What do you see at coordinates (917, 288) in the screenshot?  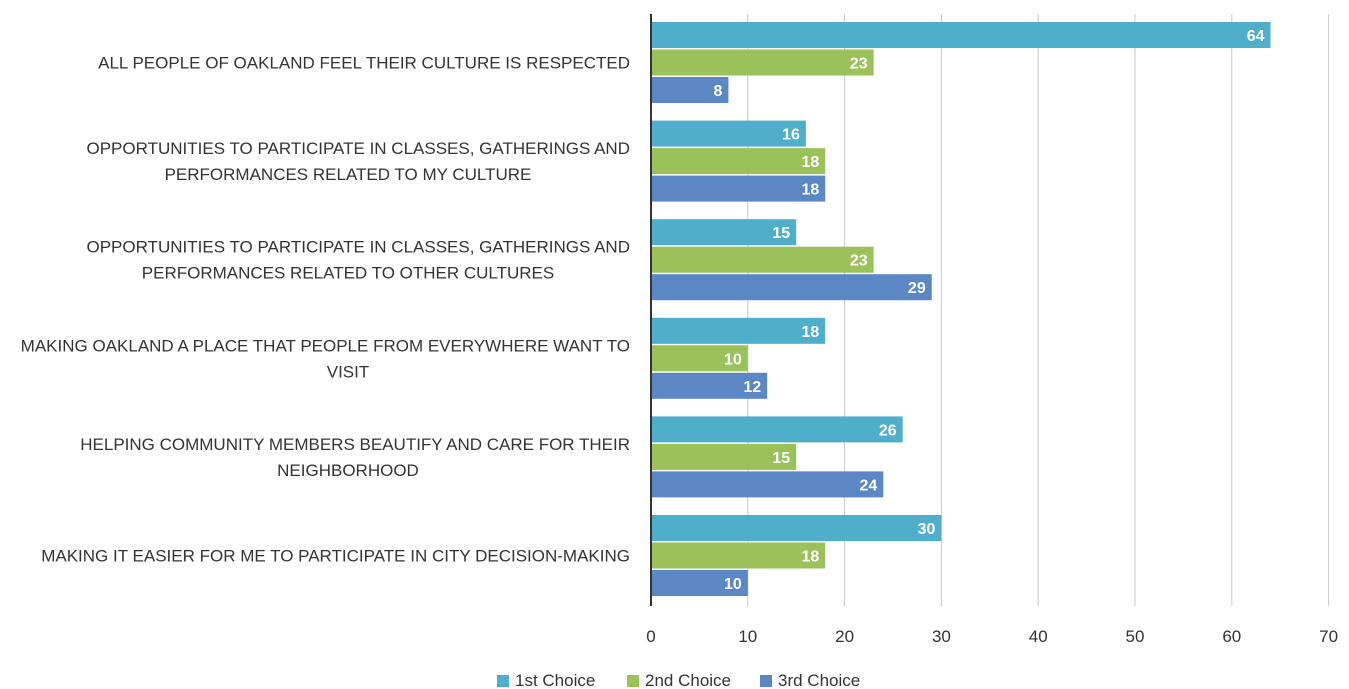 I see `data-label: 29` at bounding box center [917, 288].